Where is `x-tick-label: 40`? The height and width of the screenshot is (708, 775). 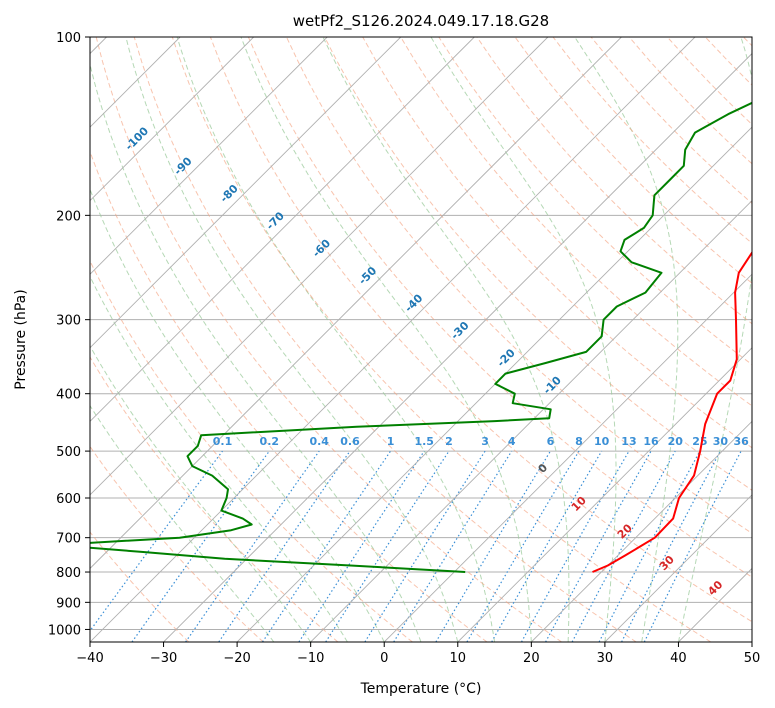 x-tick-label: 40 is located at coordinates (678, 658).